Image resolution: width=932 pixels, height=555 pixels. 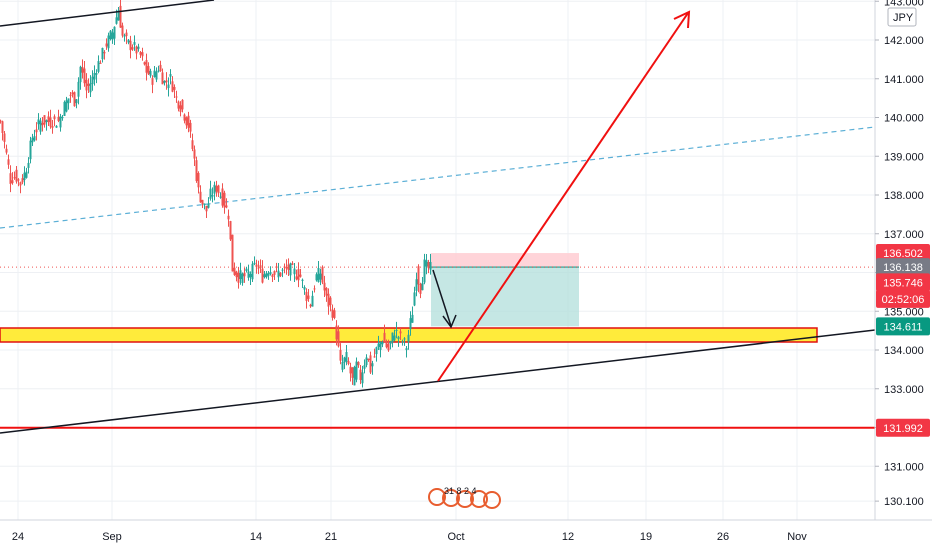 I want to click on time-tick-label: 21, so click(x=331, y=537).